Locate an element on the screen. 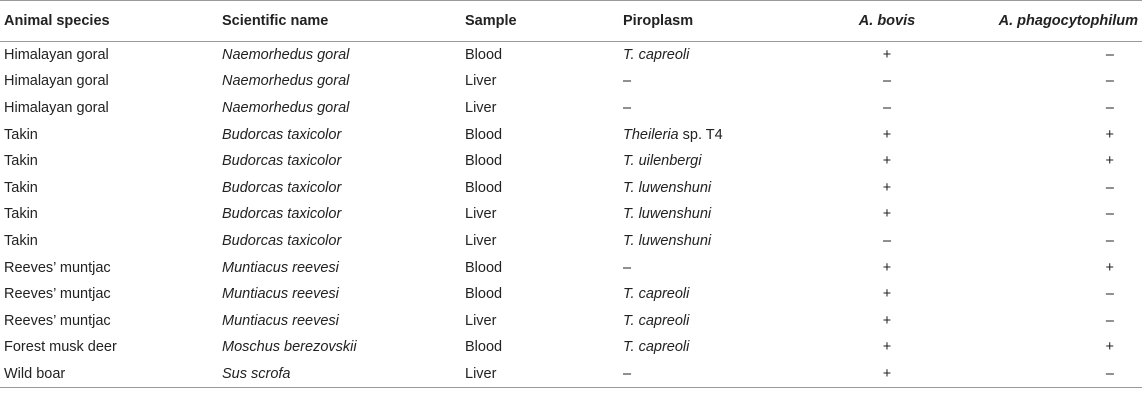 The image size is (1142, 407). cell-animal-species: Wild boar is located at coordinates (111, 374).